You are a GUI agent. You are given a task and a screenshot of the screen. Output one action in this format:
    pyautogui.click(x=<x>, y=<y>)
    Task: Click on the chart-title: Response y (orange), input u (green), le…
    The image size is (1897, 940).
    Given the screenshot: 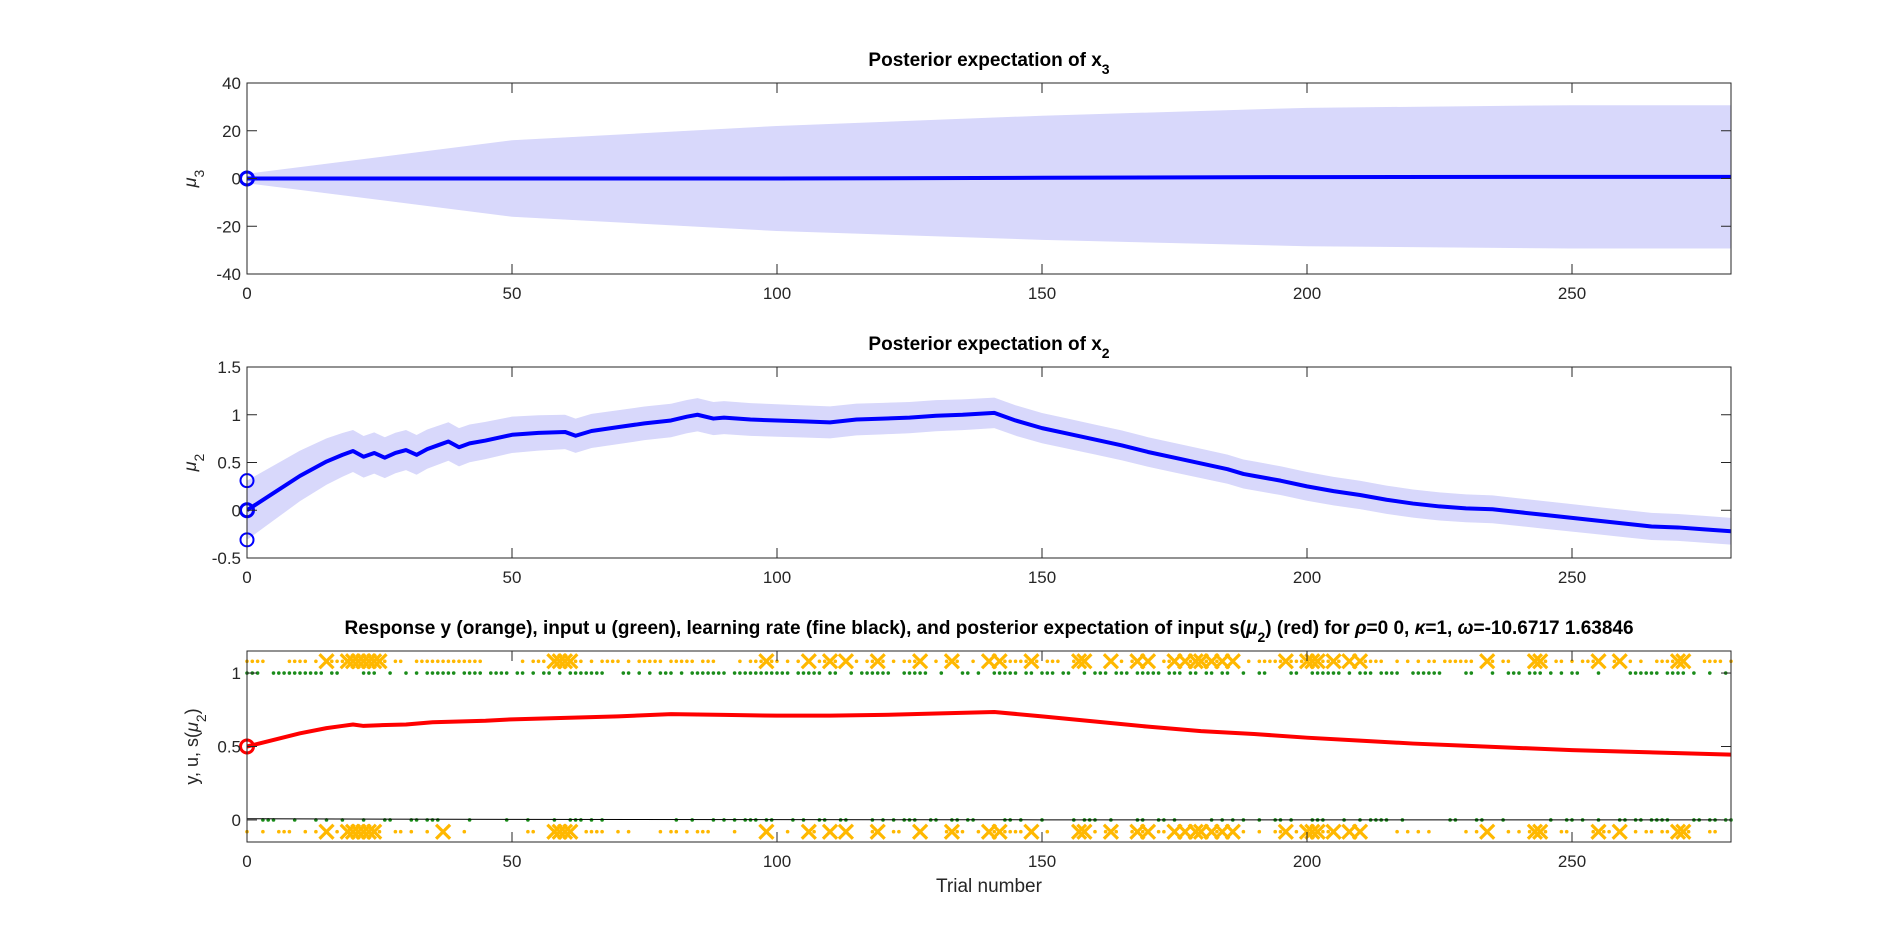 What is the action you would take?
    pyautogui.click(x=988, y=631)
    